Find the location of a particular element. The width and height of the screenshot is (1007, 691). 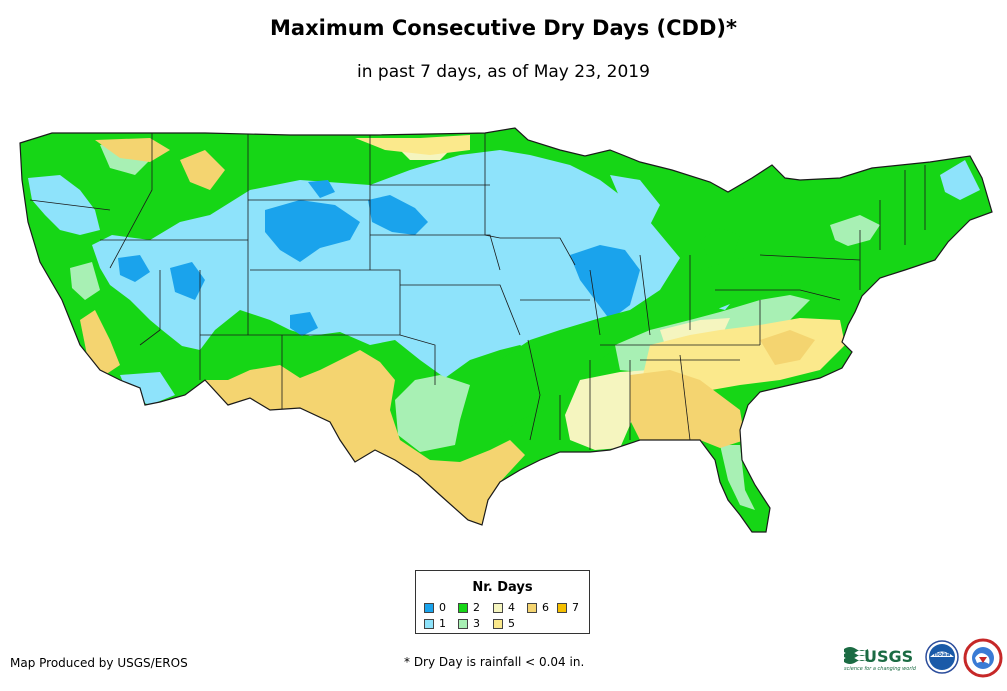

legend-item-2: 2 is located at coordinates (469, 607).